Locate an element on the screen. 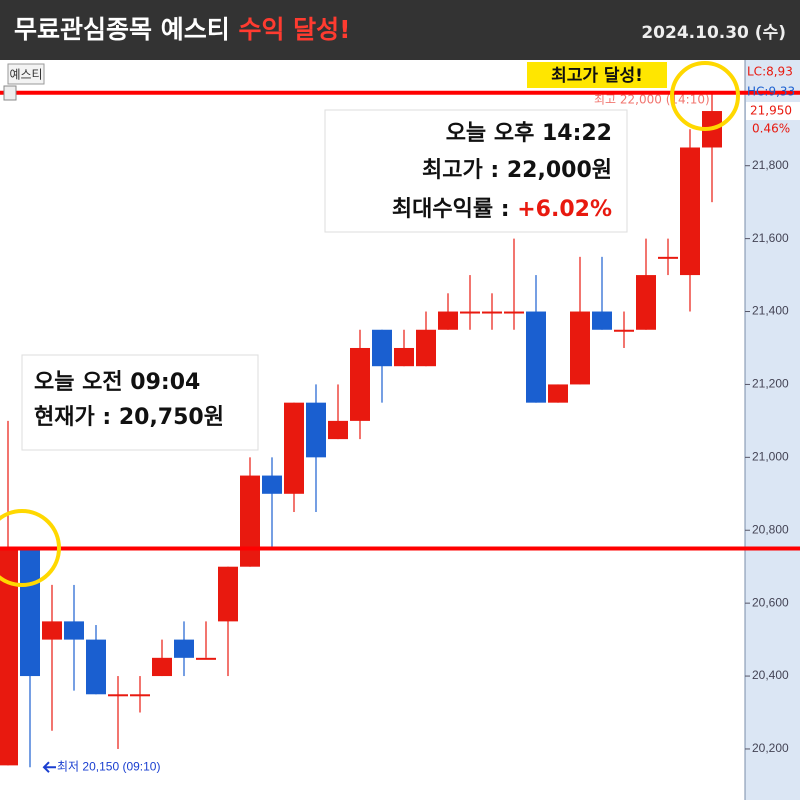 This screenshot has height=800, width=800. high-badge: 최고가 달성! is located at coordinates (597, 75).